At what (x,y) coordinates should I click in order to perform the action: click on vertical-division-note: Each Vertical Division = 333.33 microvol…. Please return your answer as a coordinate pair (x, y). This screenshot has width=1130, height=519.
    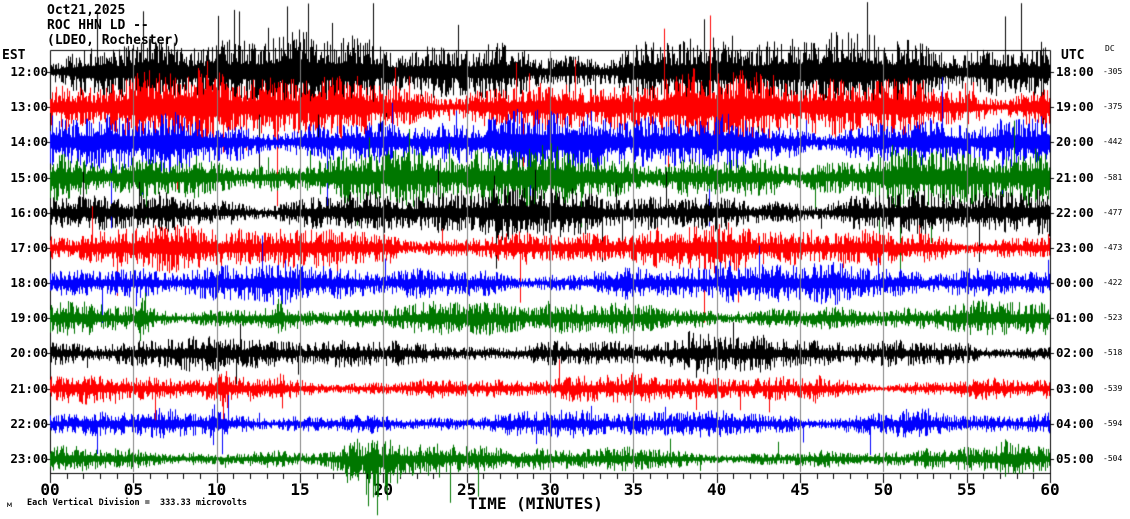
    Looking at the image, I should click on (137, 503).